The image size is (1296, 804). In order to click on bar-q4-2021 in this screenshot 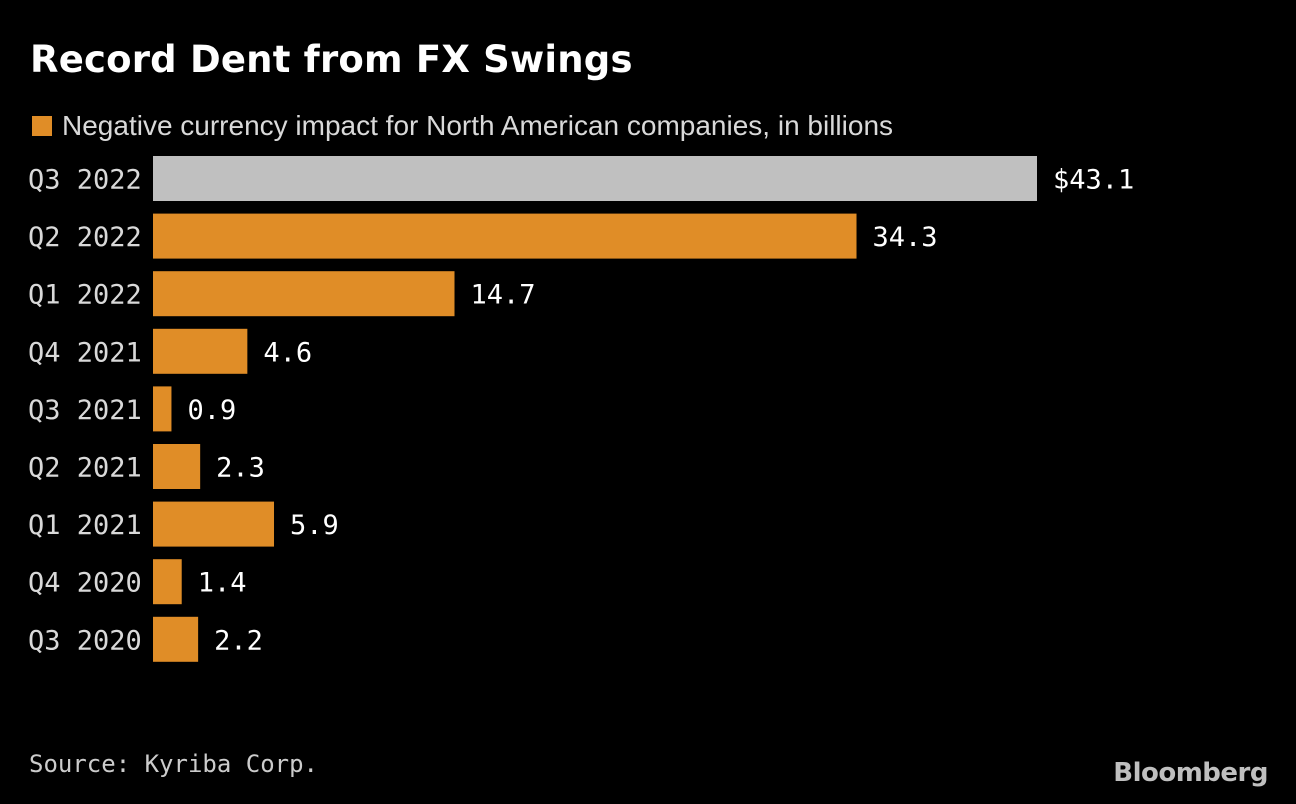, I will do `click(200, 351)`.